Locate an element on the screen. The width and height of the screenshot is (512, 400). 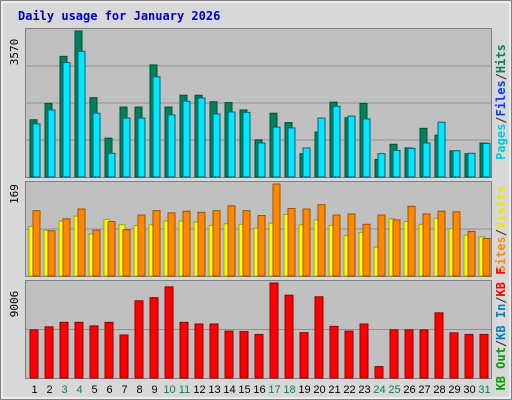
legend-part: Hits is located at coordinates (501, 58).